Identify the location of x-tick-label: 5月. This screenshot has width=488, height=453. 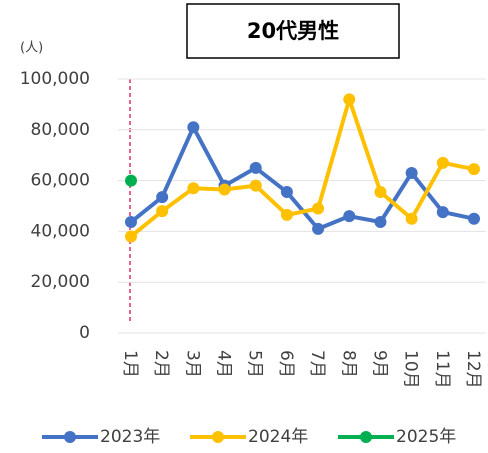
(255, 364).